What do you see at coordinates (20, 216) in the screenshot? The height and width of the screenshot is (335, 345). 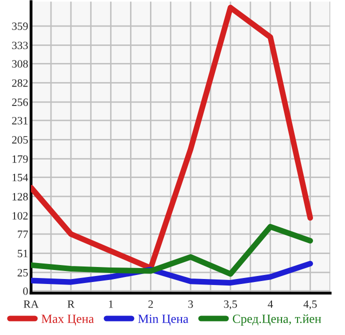 I see `y-tick-label: 102` at bounding box center [20, 216].